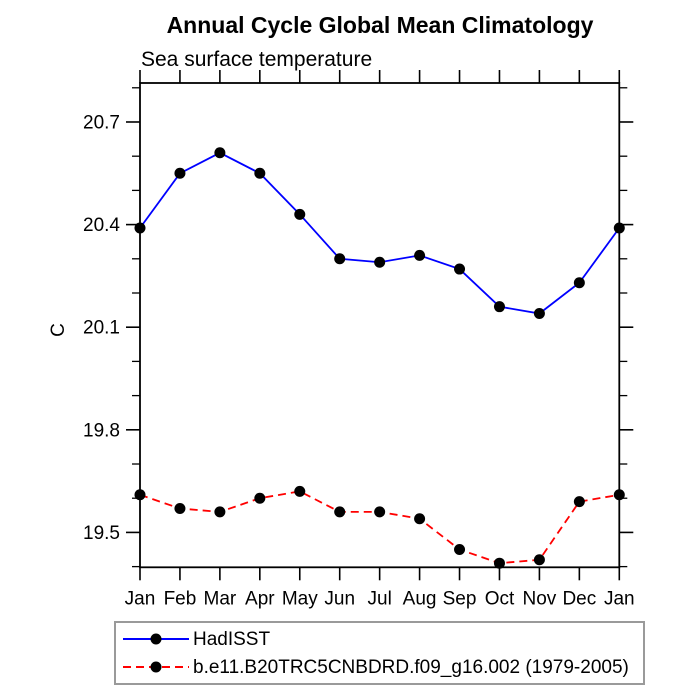 This screenshot has height=700, width=700. I want to click on x-tick-label: Oct, so click(500, 598).